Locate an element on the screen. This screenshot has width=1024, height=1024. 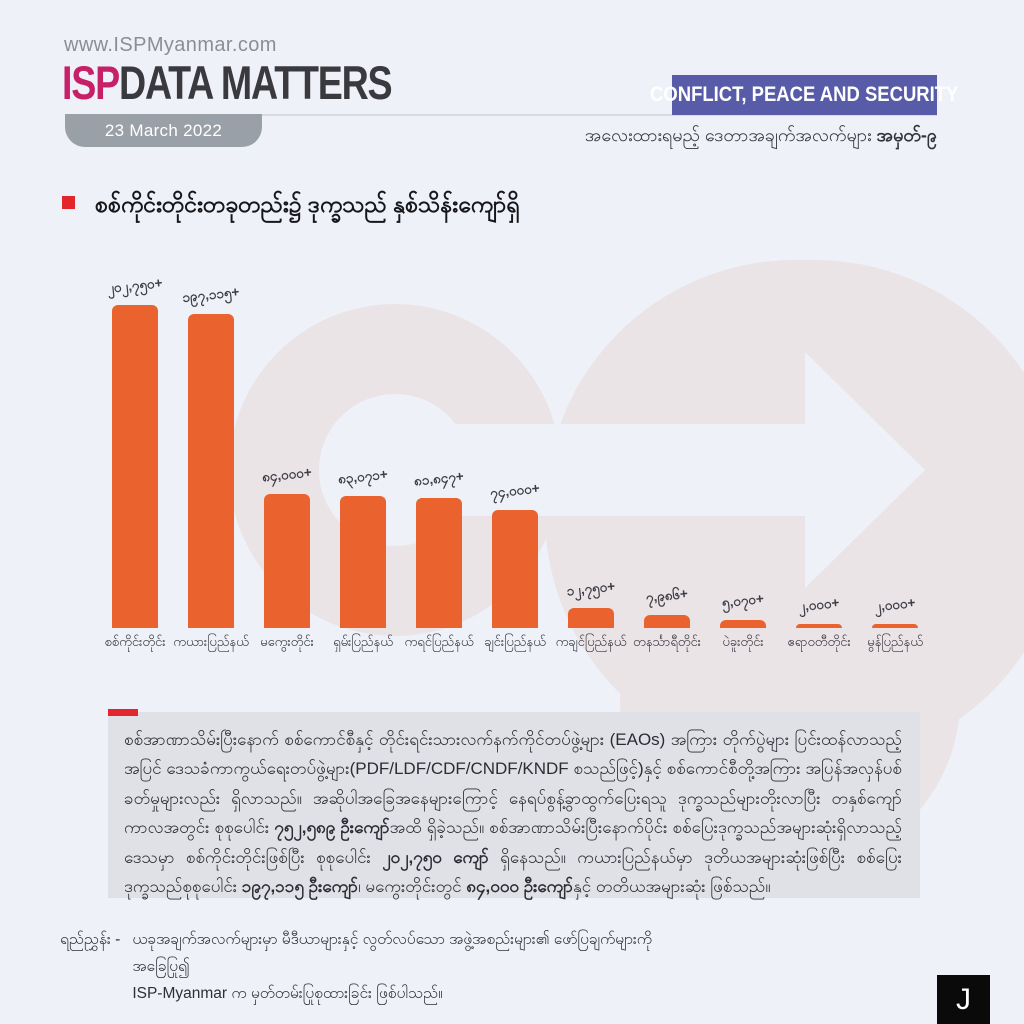
date-tab: 23 March 2022 is located at coordinates (163, 130).